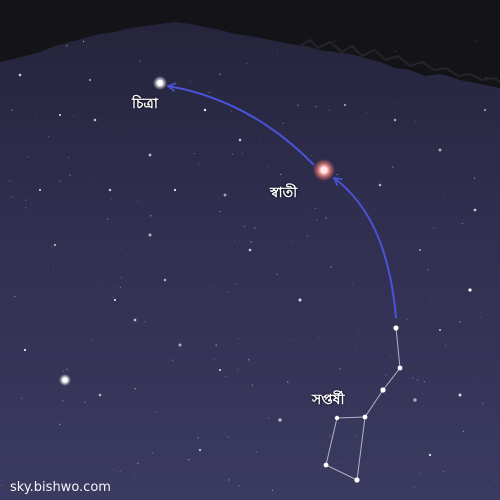  I want to click on bright-star-left, so click(65, 380).